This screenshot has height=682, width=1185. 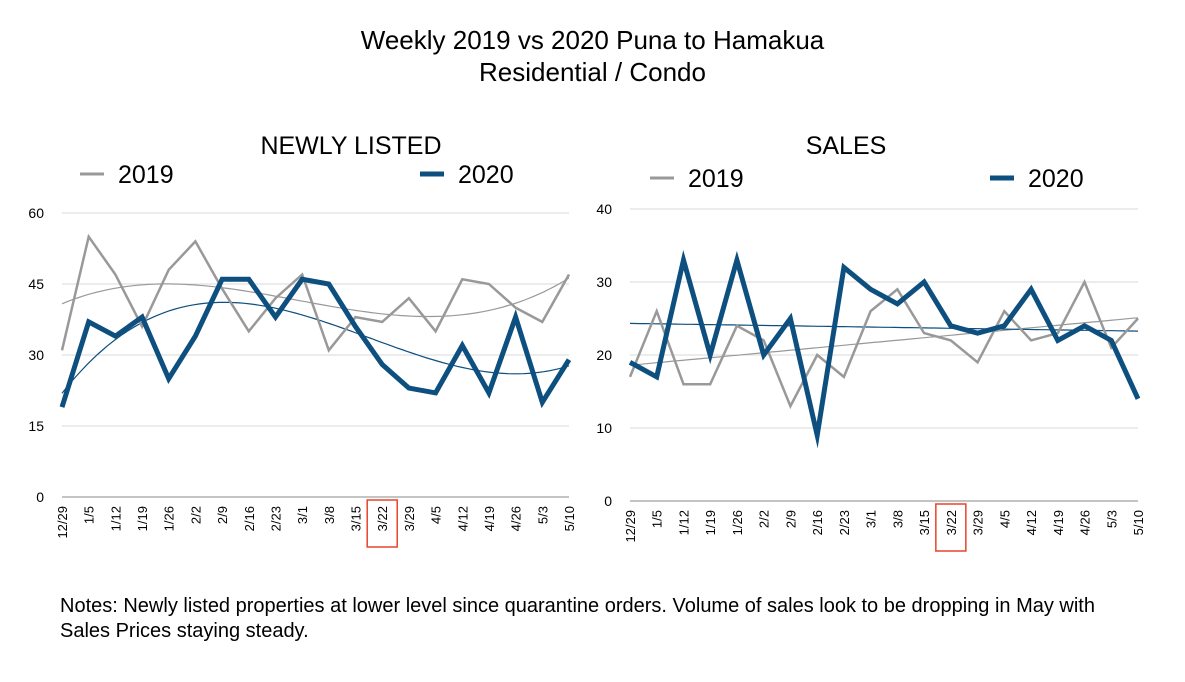 What do you see at coordinates (604, 209) in the screenshot?
I see `y-tick-label: 40` at bounding box center [604, 209].